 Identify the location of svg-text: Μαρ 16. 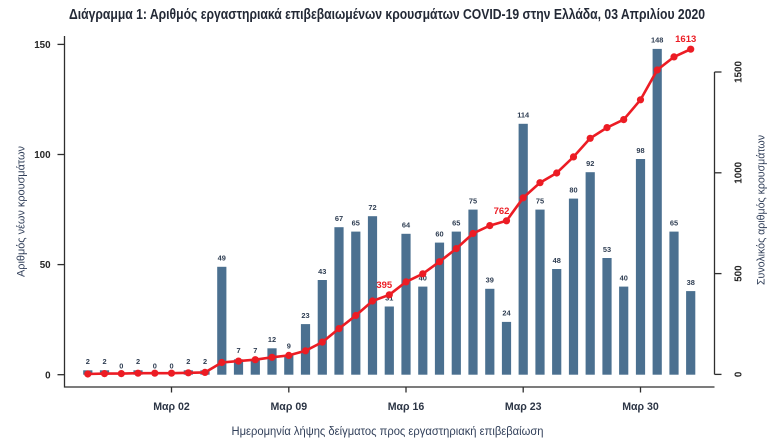
(406, 407).